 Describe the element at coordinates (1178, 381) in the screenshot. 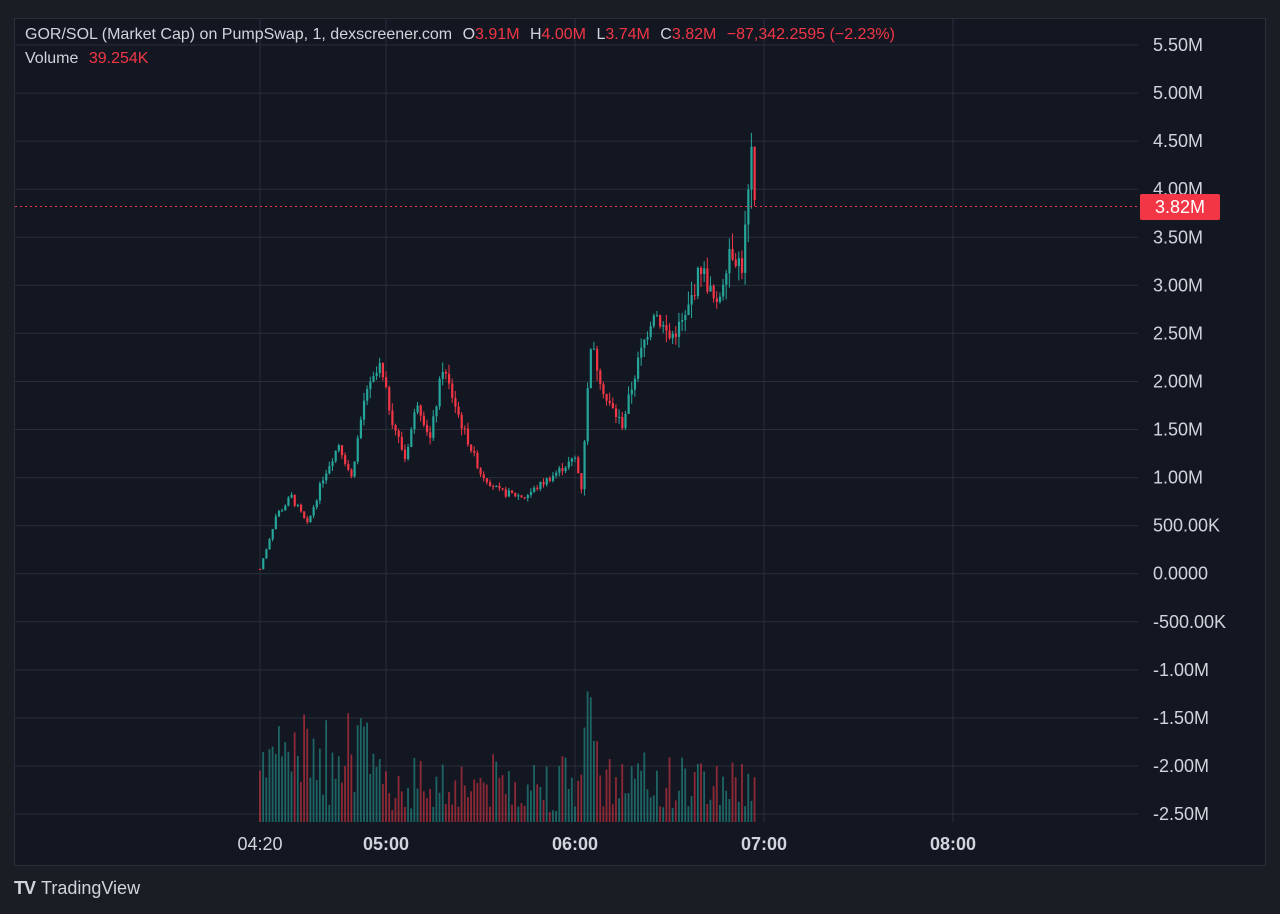

I see `y-tick-label: 2.00M` at that location.